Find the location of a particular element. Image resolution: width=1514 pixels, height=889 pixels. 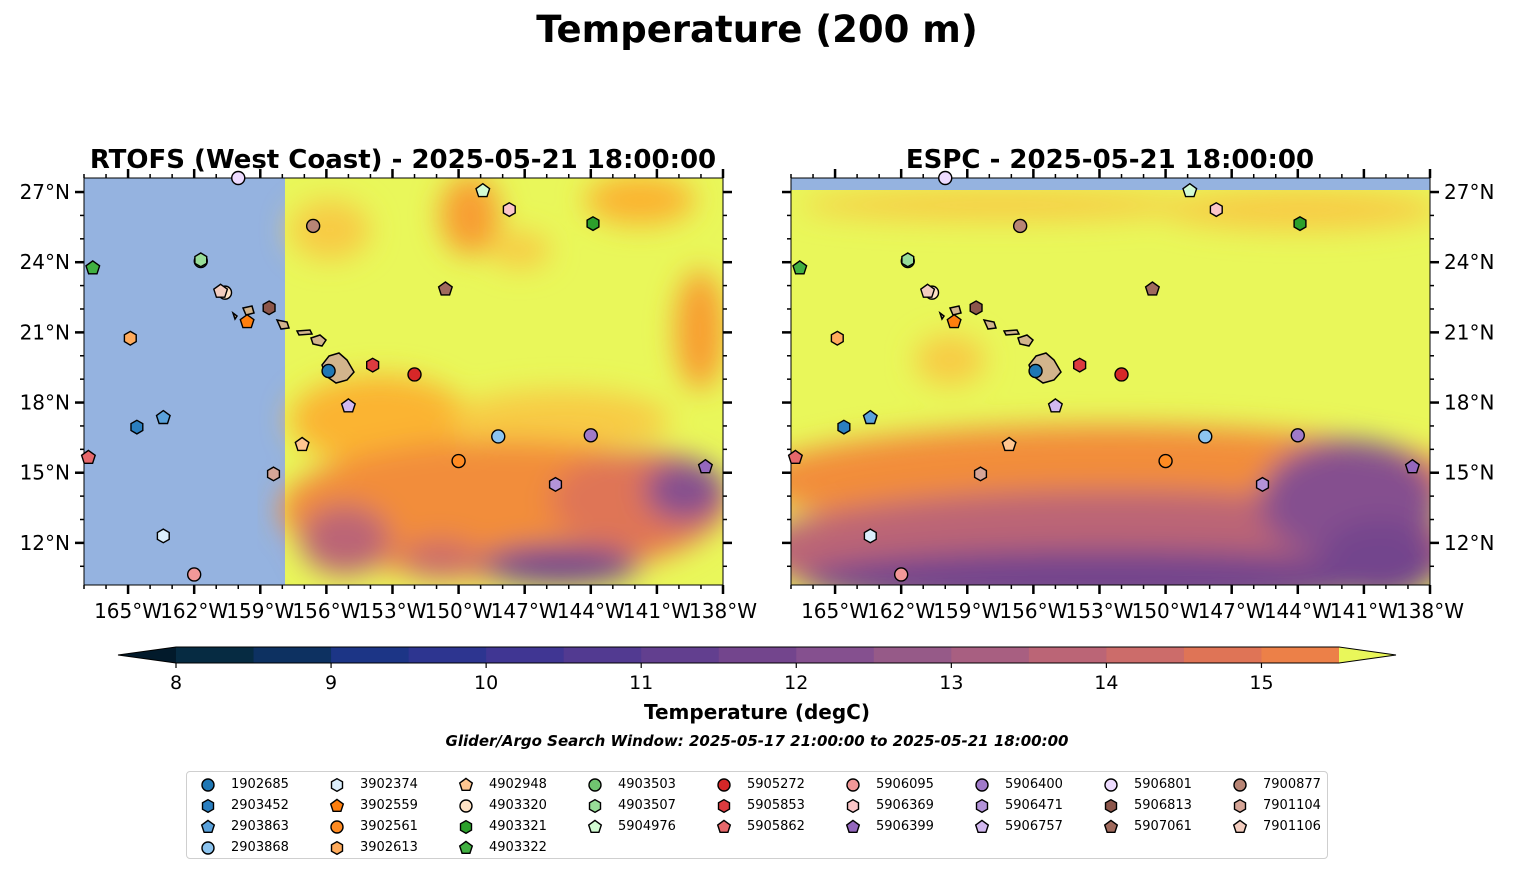

legend-label: 5905853 is located at coordinates (776, 805).